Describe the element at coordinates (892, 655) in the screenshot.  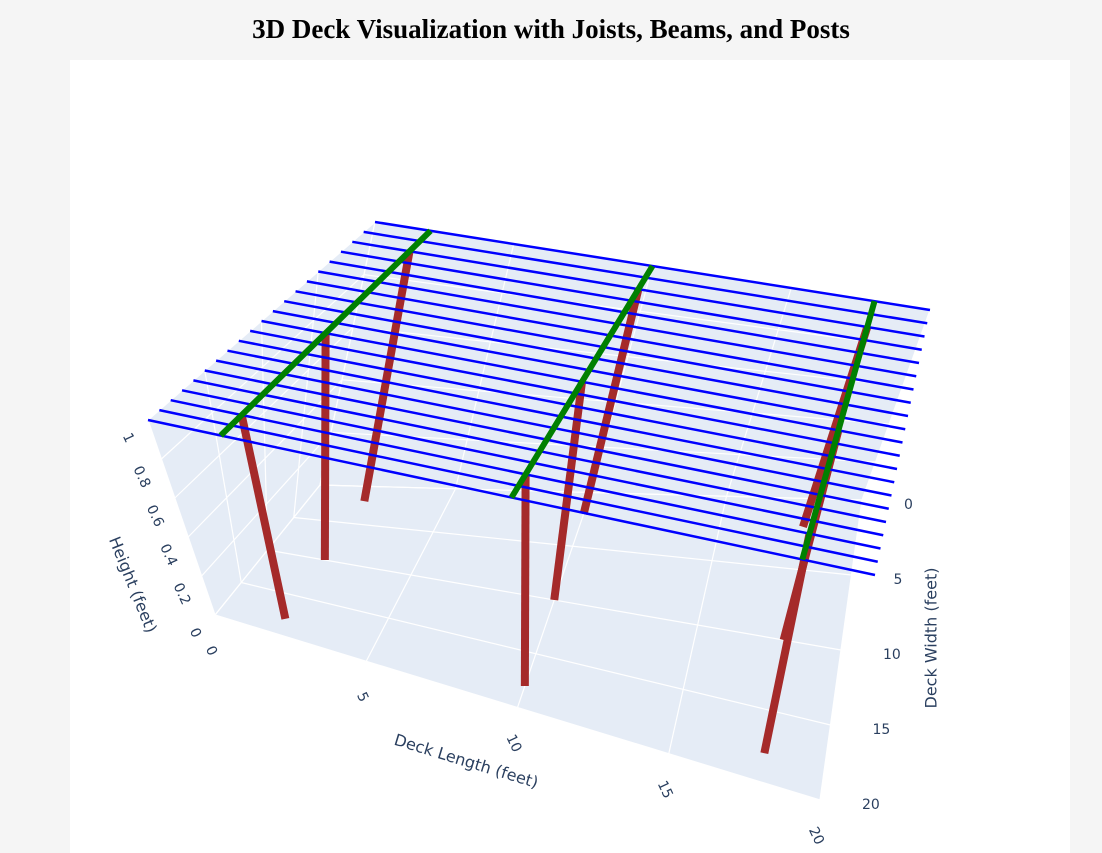
I see `y-tick-label: 10` at that location.